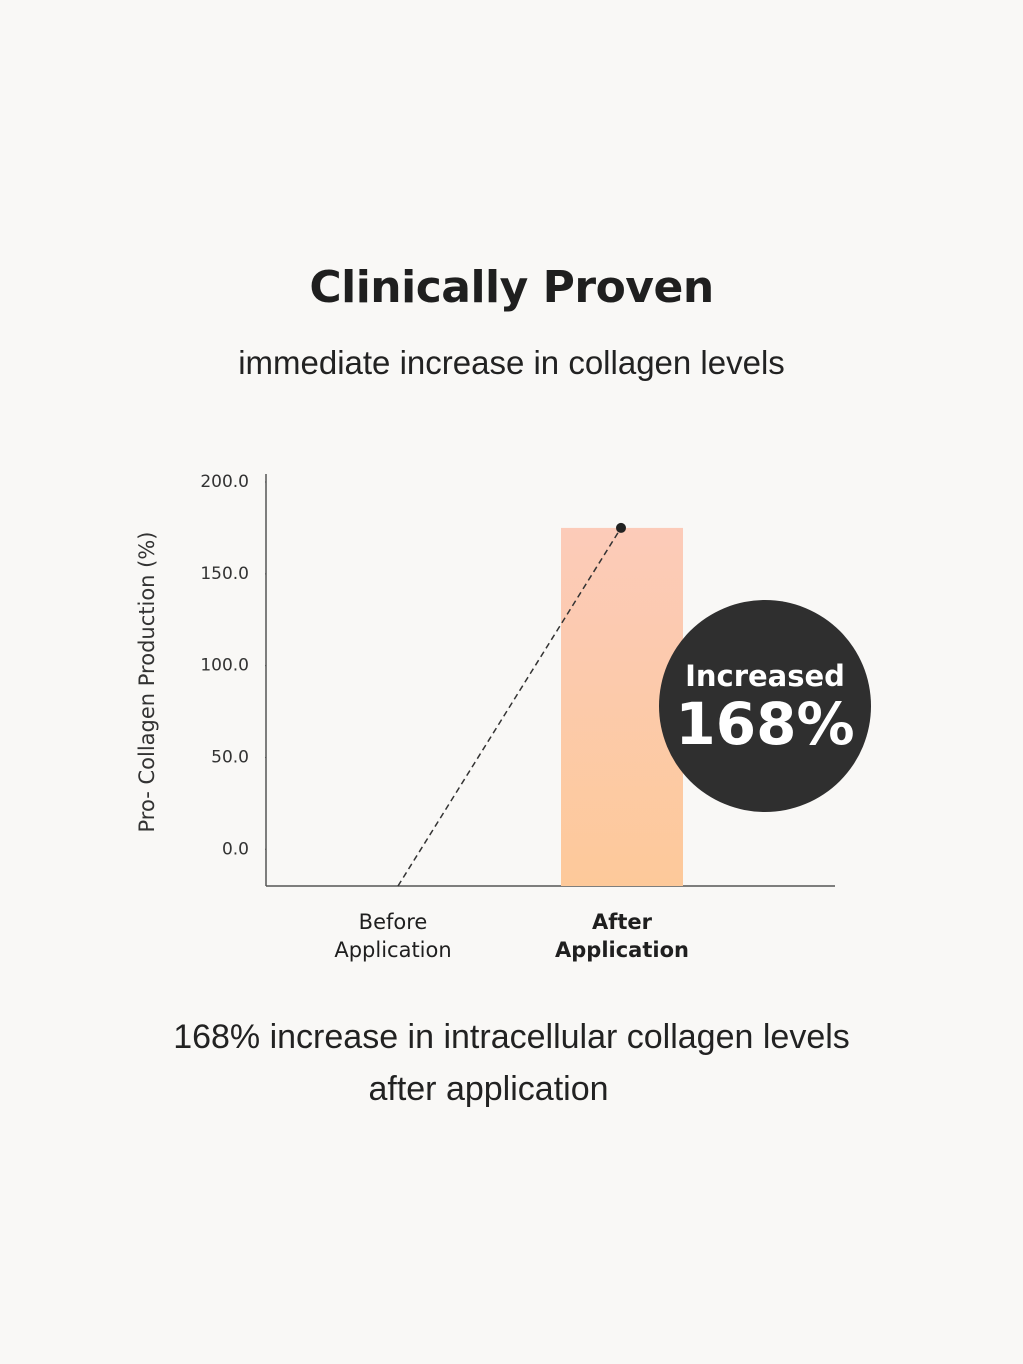  Describe the element at coordinates (393, 936) in the screenshot. I see `x-tick-label: Before Application` at that location.